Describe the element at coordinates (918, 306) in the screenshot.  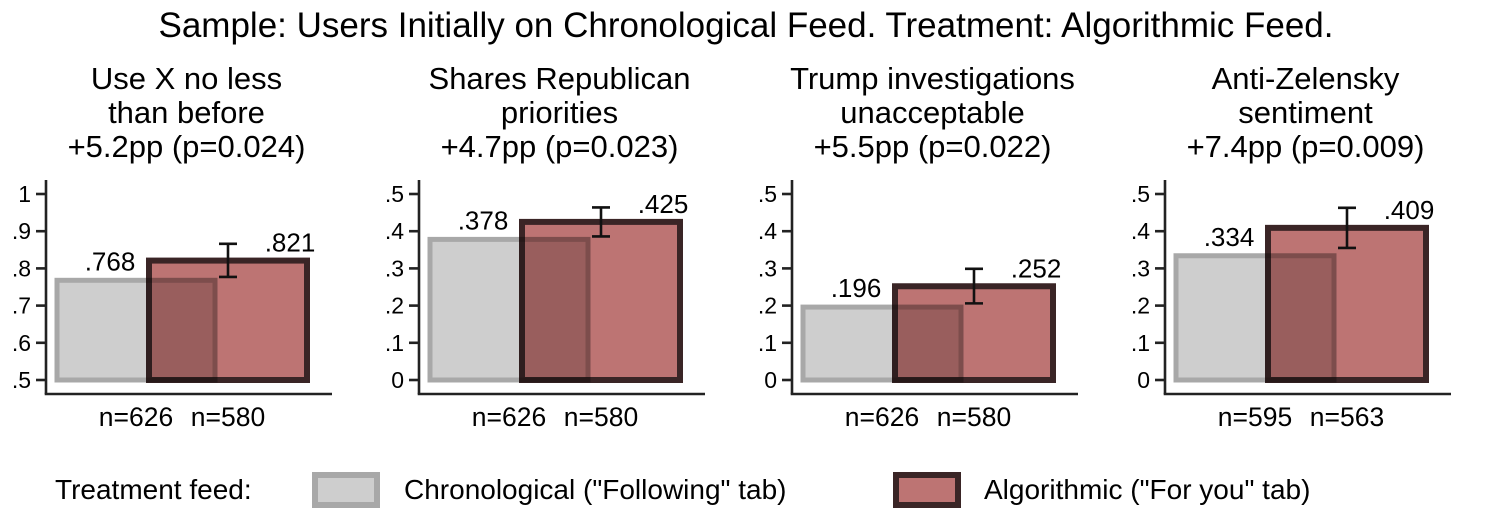
I see `panel-chart-3: .5 .4 .3 .2 .1 0 .196 .252 n=626 n=580` at that location.